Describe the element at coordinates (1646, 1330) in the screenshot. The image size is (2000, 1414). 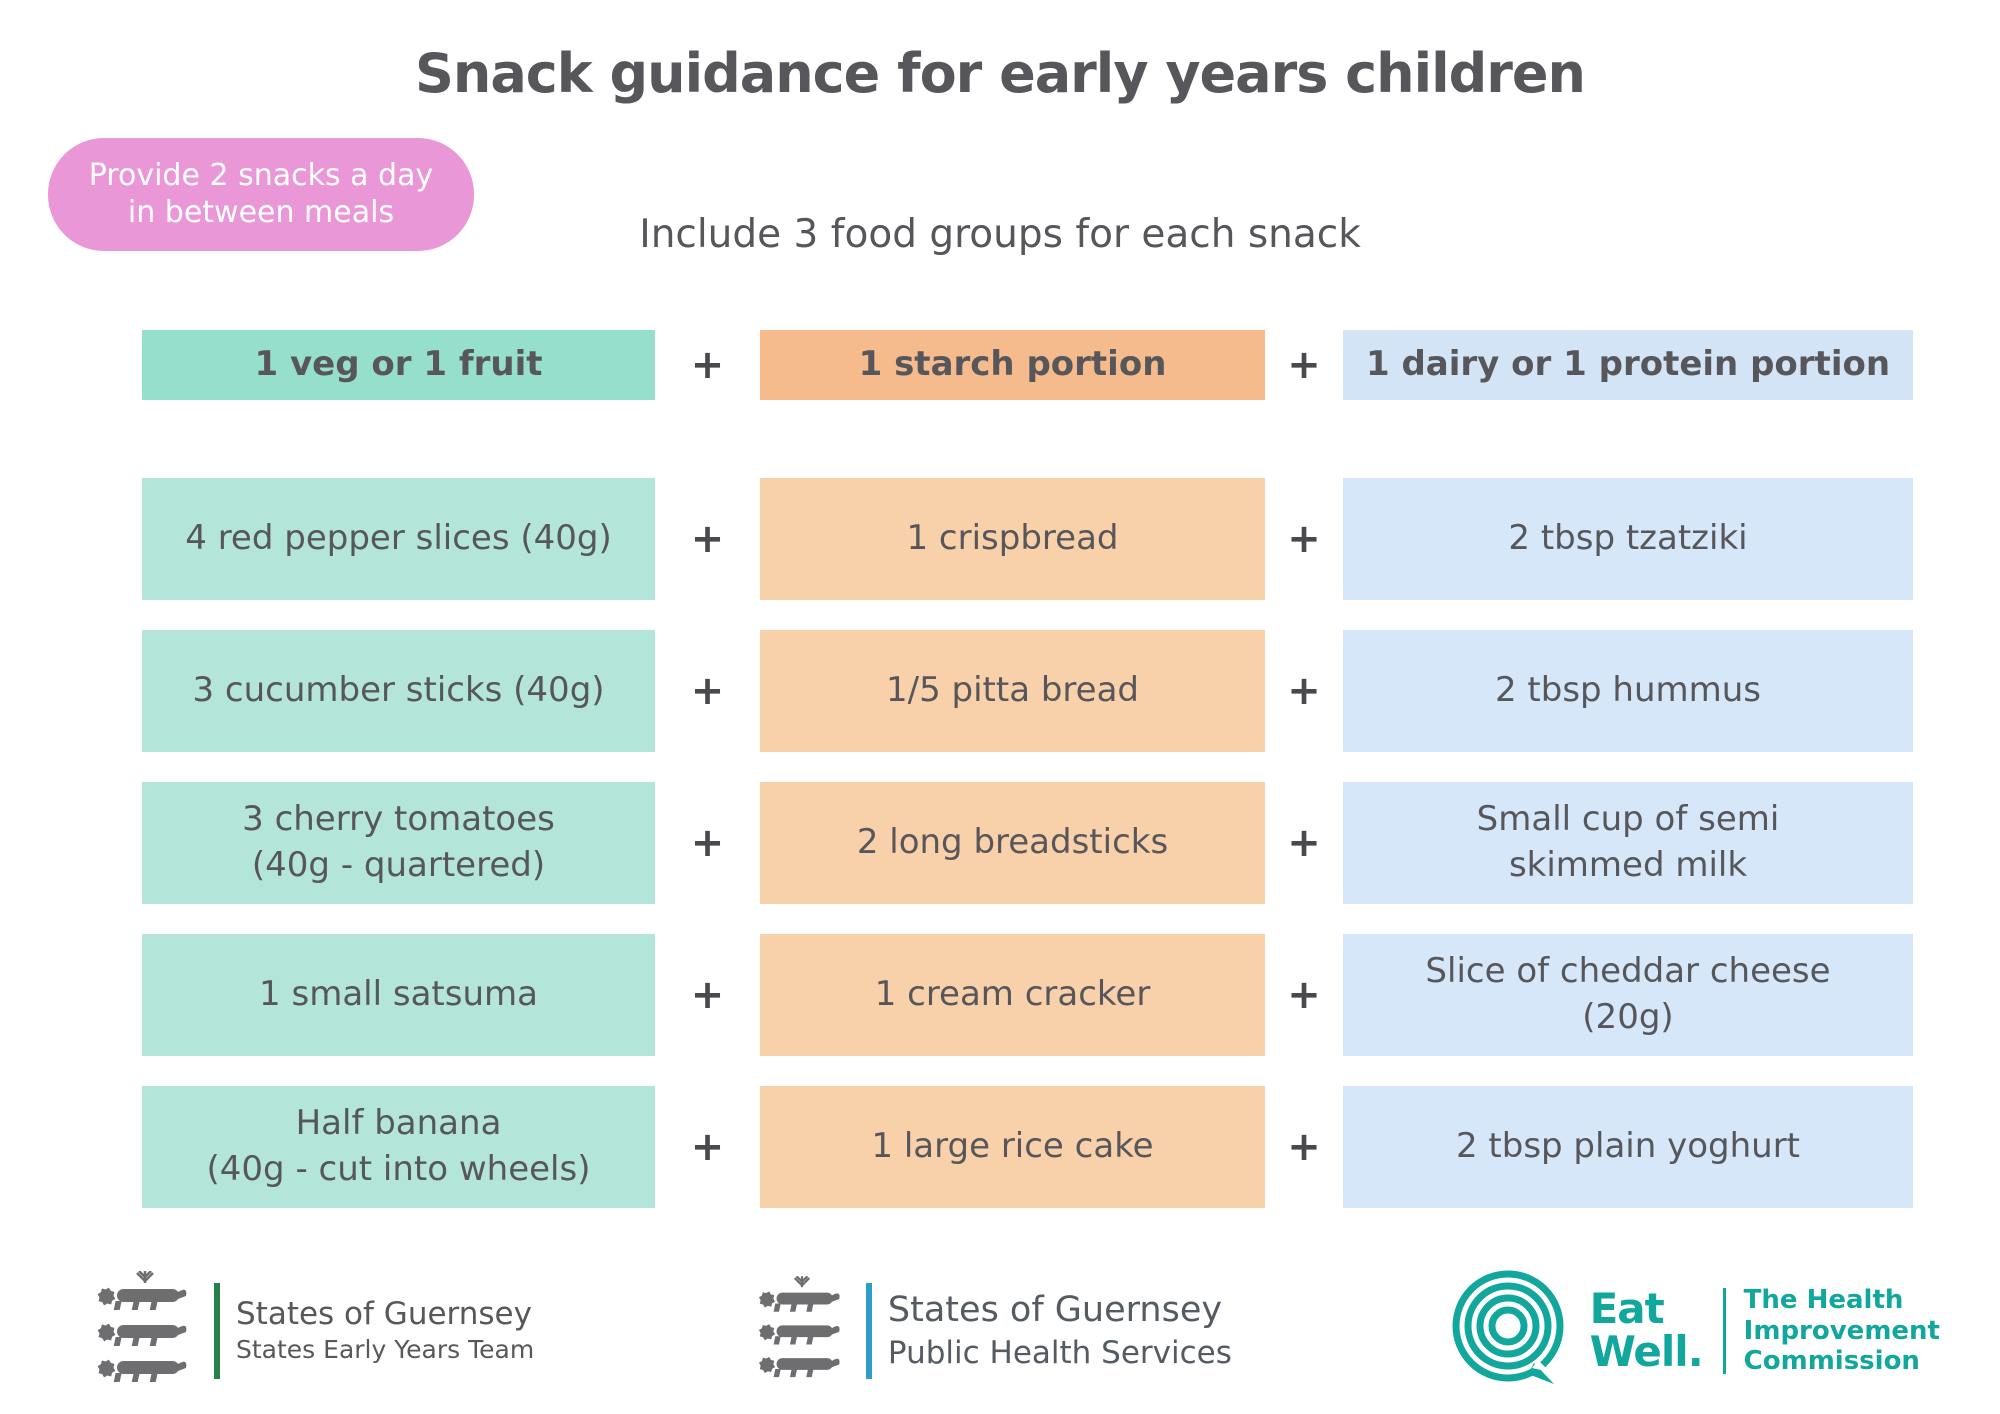
I see `eatwell-wordmark: Eat Well.` at that location.